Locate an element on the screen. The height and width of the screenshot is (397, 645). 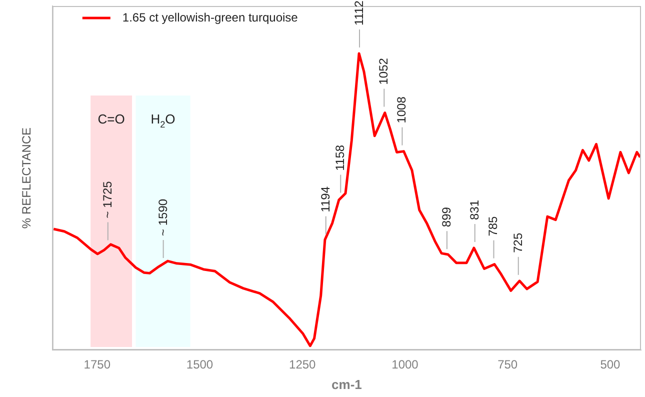
x-axis-title: cm-1 is located at coordinates (347, 384).